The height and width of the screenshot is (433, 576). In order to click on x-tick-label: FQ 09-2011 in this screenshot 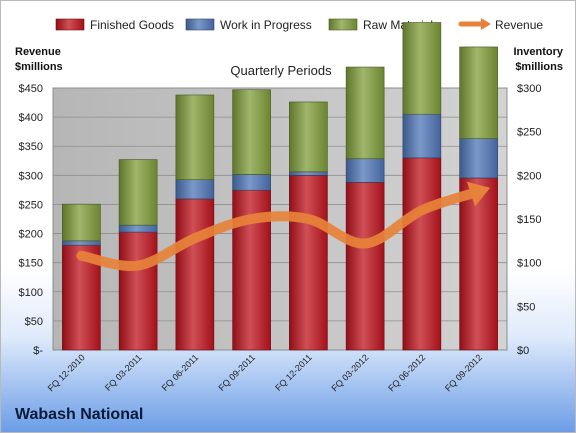, I will do `click(236, 372)`.